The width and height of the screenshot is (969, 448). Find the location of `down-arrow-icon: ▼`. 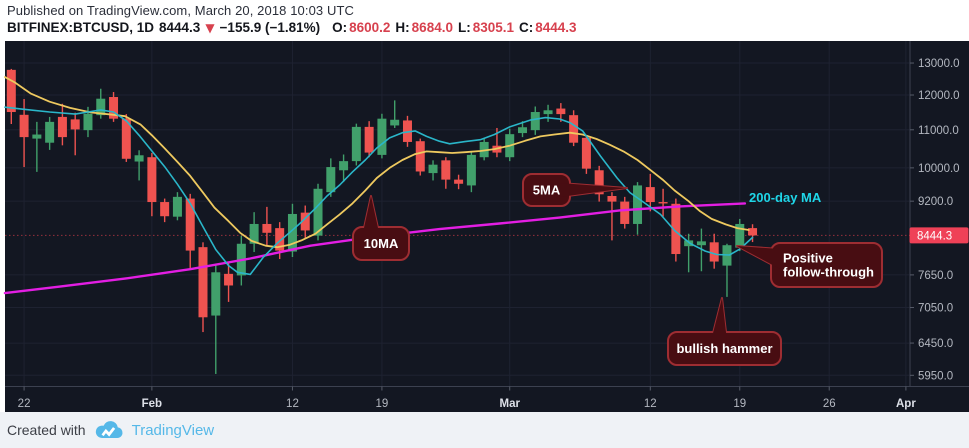

down-arrow-icon: ▼ is located at coordinates (210, 27).